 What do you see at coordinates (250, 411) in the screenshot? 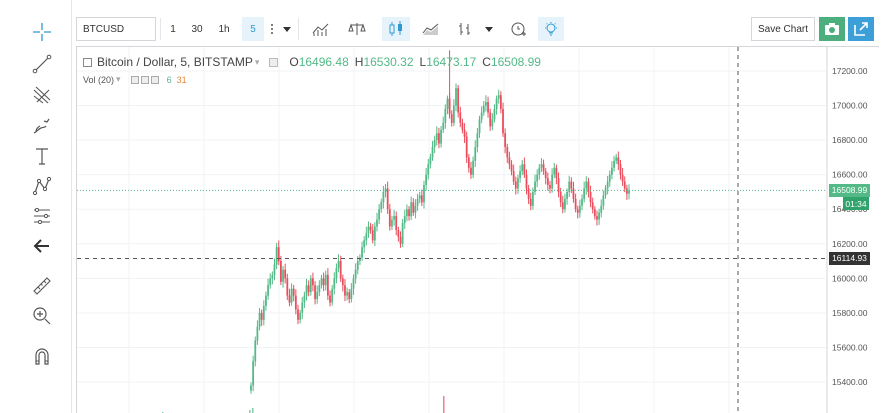
I see `volume-bar` at bounding box center [250, 411].